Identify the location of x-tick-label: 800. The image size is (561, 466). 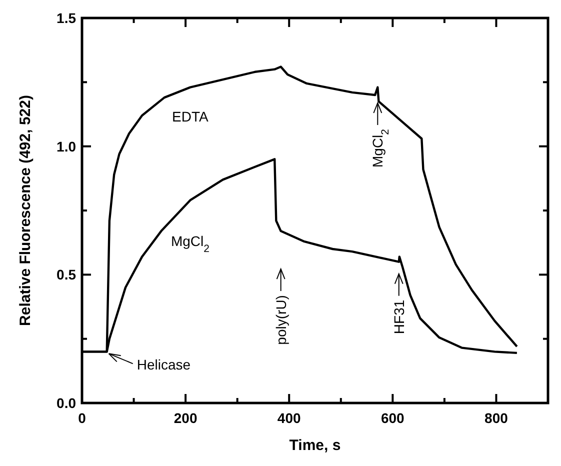
(496, 418).